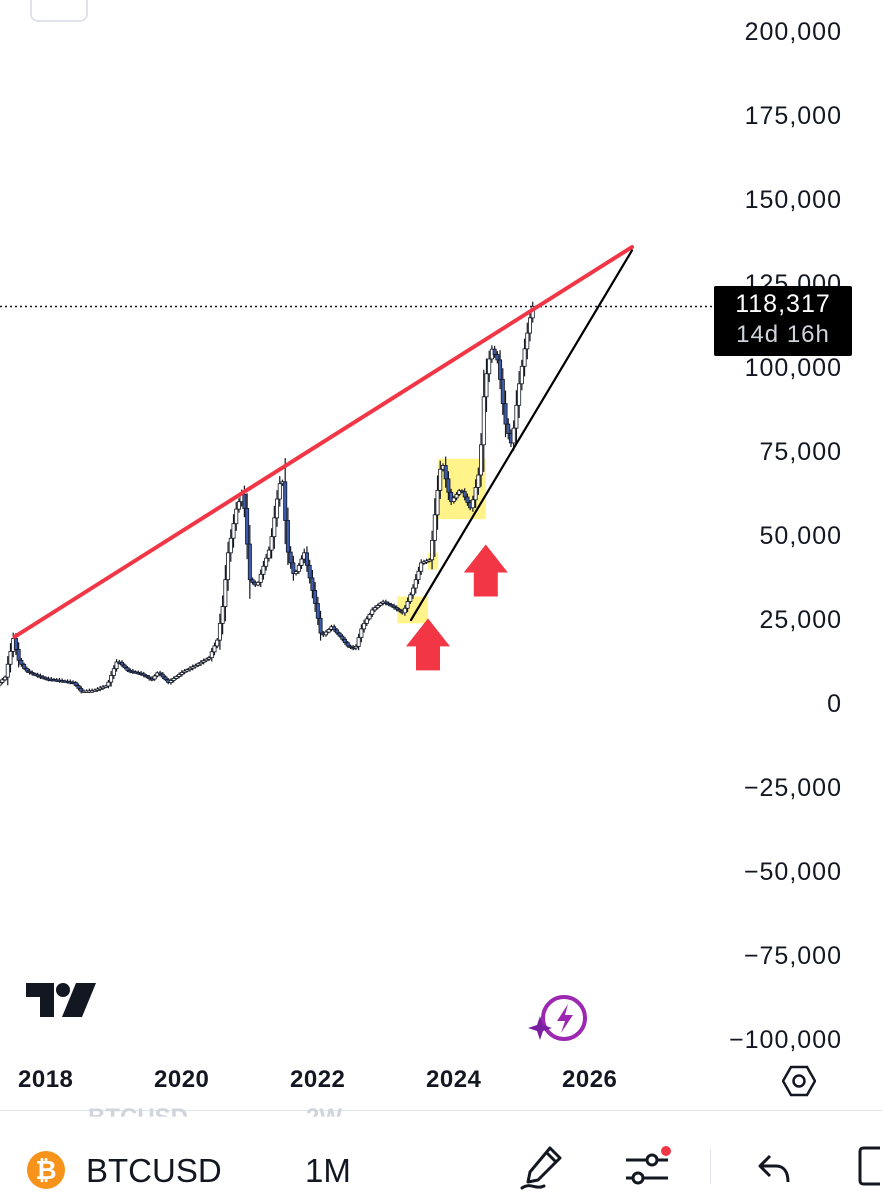  I want to click on top-toolbar-button, so click(59, 11).